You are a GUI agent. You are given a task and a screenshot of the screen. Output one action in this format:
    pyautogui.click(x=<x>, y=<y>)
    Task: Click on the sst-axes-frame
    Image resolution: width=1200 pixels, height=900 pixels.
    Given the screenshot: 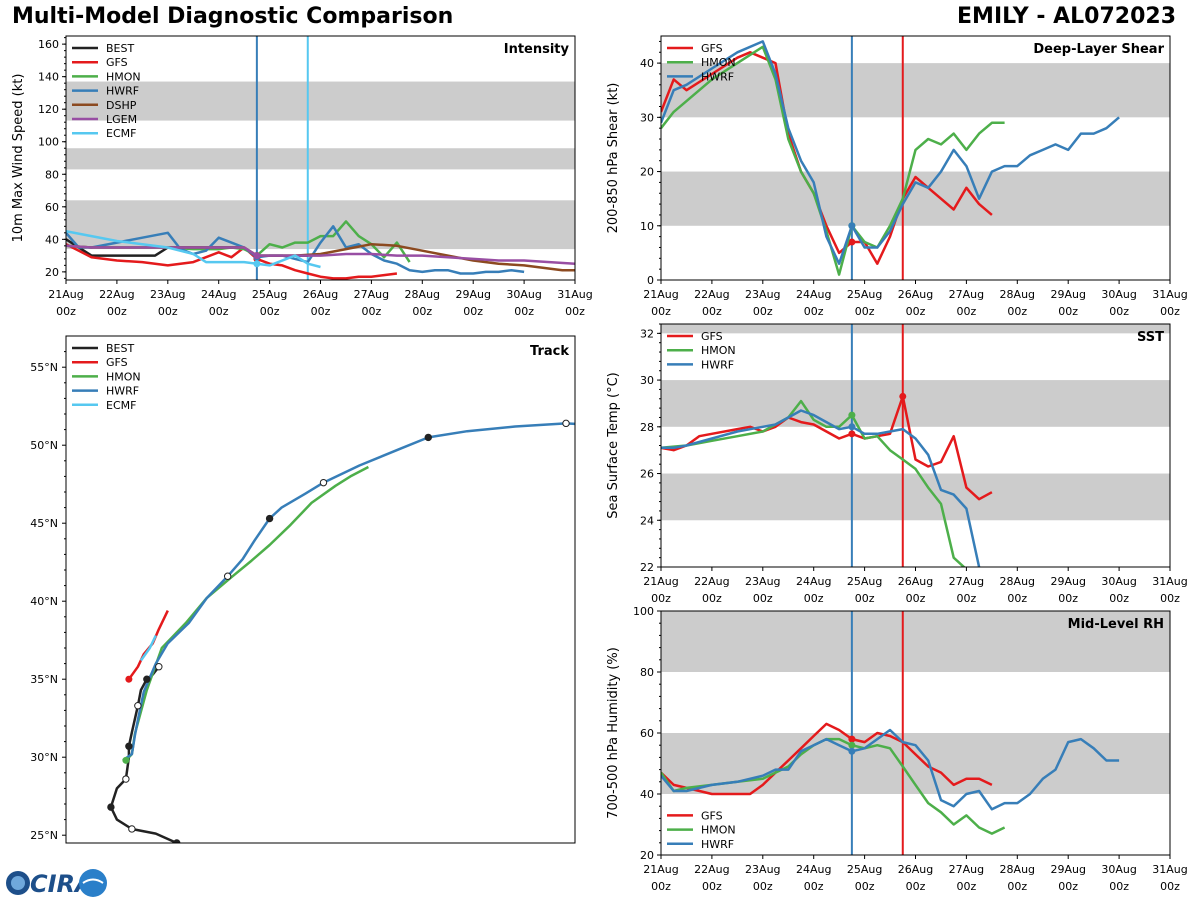 What is the action you would take?
    pyautogui.click(x=915, y=445)
    